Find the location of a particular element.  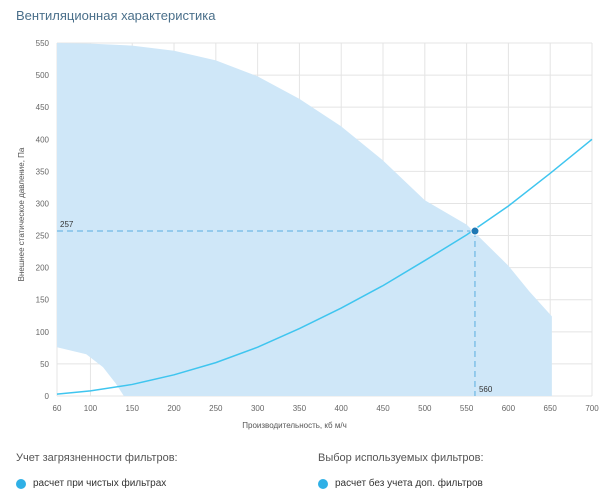

y-tick-label: 250 is located at coordinates (43, 236).